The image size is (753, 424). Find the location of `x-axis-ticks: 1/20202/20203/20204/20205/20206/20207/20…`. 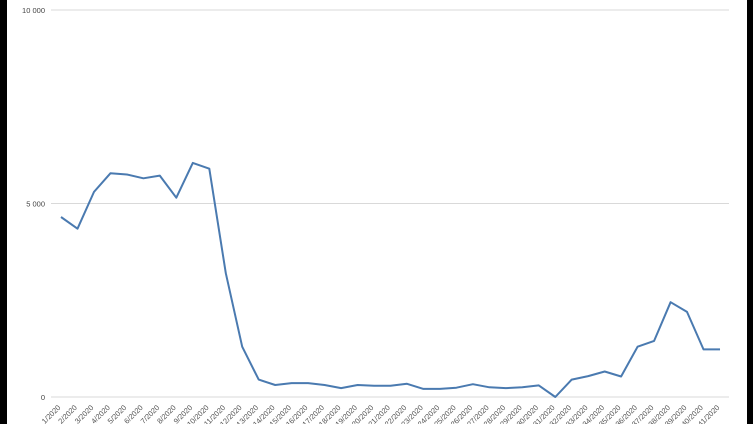

x-axis-ticks: 1/20202/20203/20204/20205/20206/20207/20… is located at coordinates (381, 413).